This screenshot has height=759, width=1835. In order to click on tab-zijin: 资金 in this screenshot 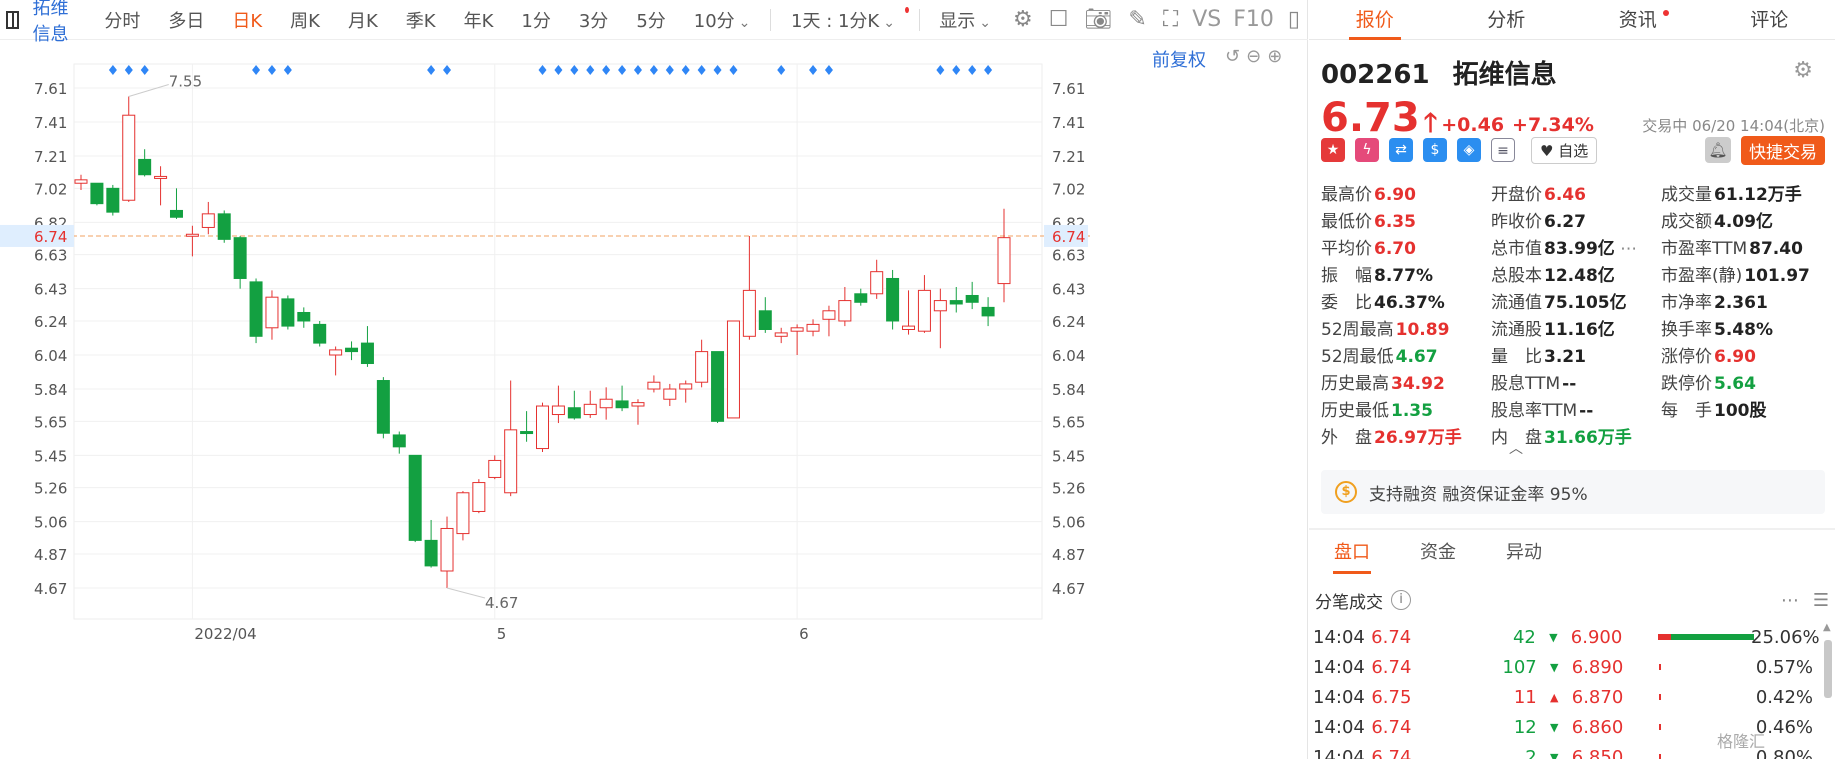, I will do `click(1438, 552)`.